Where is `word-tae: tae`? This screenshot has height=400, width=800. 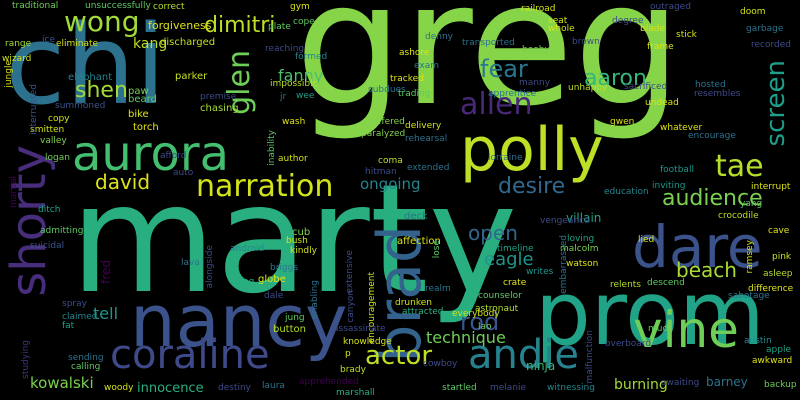 word-tae: tae is located at coordinates (739, 166).